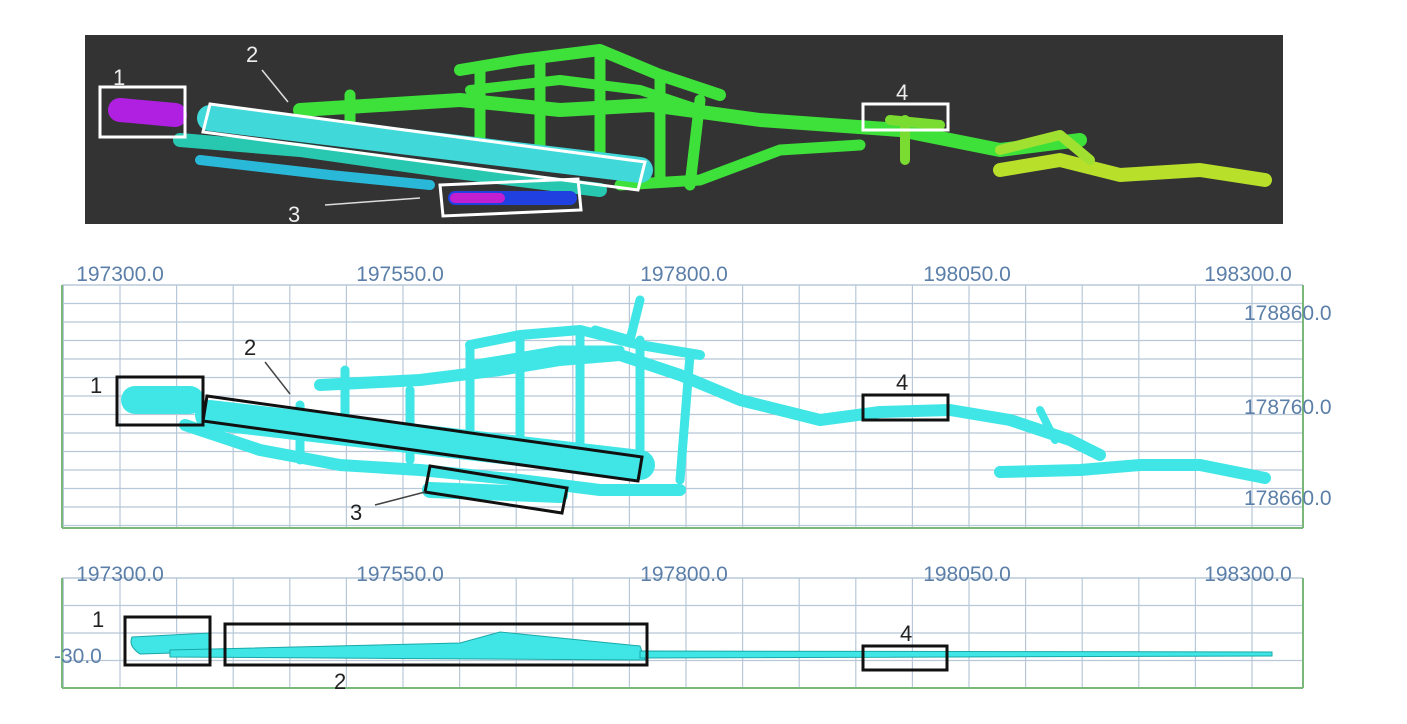  What do you see at coordinates (1288, 313) in the screenshot?
I see `plan-y-tick: 178860.0` at bounding box center [1288, 313].